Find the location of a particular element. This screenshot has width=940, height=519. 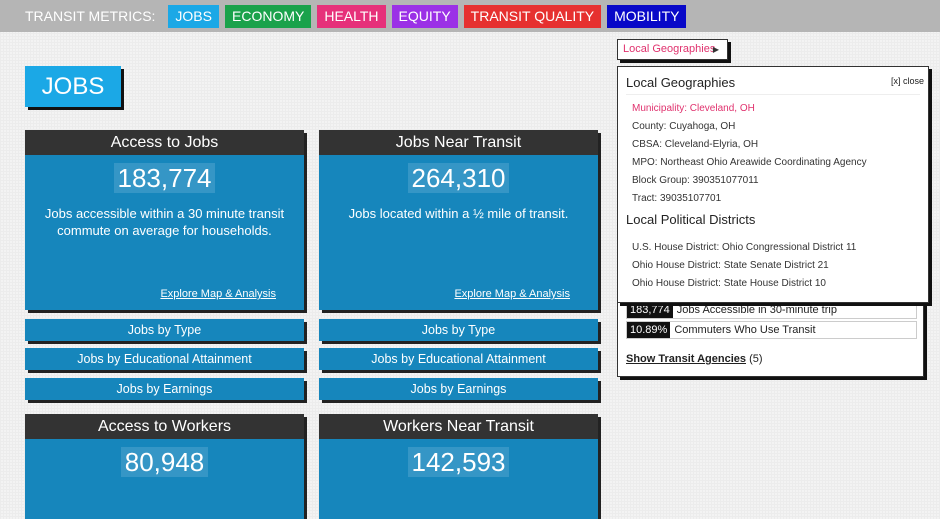

card-value: 183,774 is located at coordinates (164, 178).